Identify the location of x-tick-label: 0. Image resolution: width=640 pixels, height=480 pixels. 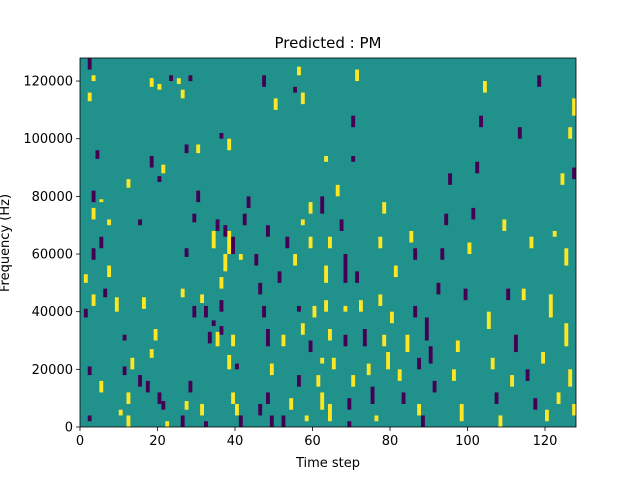
(80, 441).